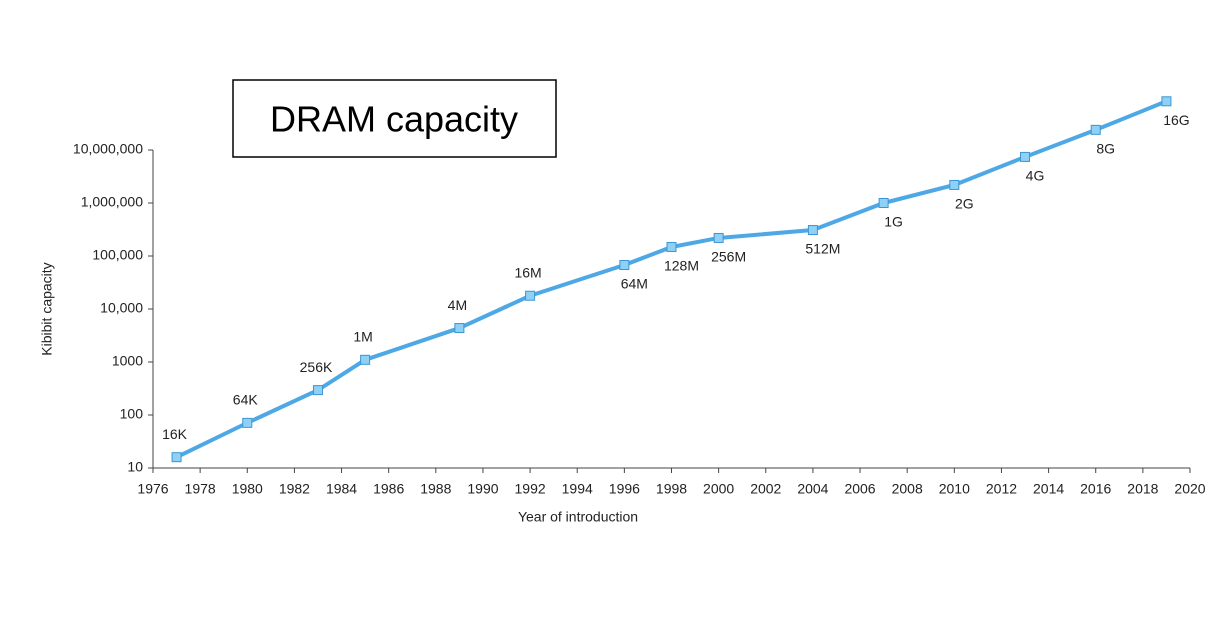  Describe the element at coordinates (341, 489) in the screenshot. I see `x-tick-label: 1984` at that location.